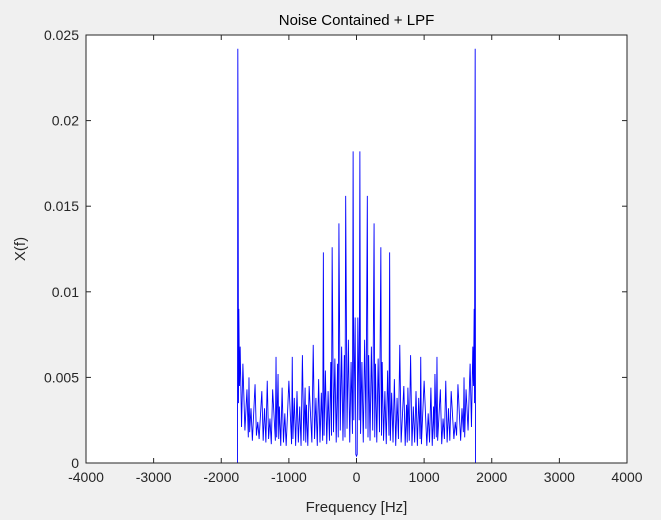  I want to click on y-tick-label: 0.015, so click(61, 206).